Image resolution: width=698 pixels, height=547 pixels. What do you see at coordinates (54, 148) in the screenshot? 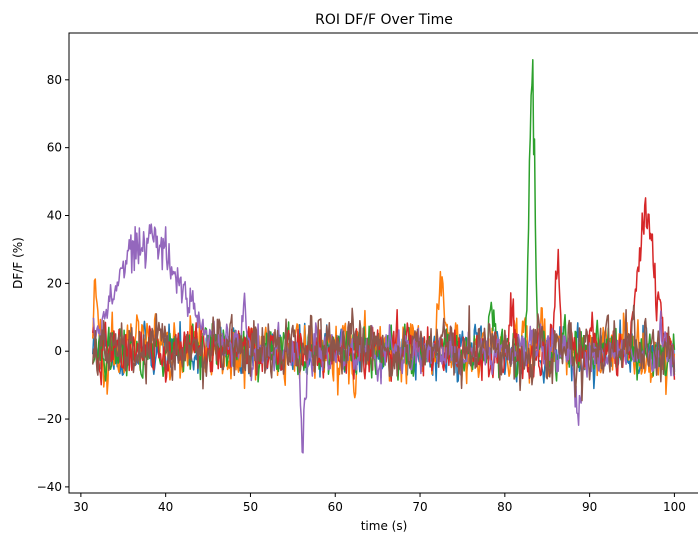
I see `y-tick-label: 60` at bounding box center [54, 148].